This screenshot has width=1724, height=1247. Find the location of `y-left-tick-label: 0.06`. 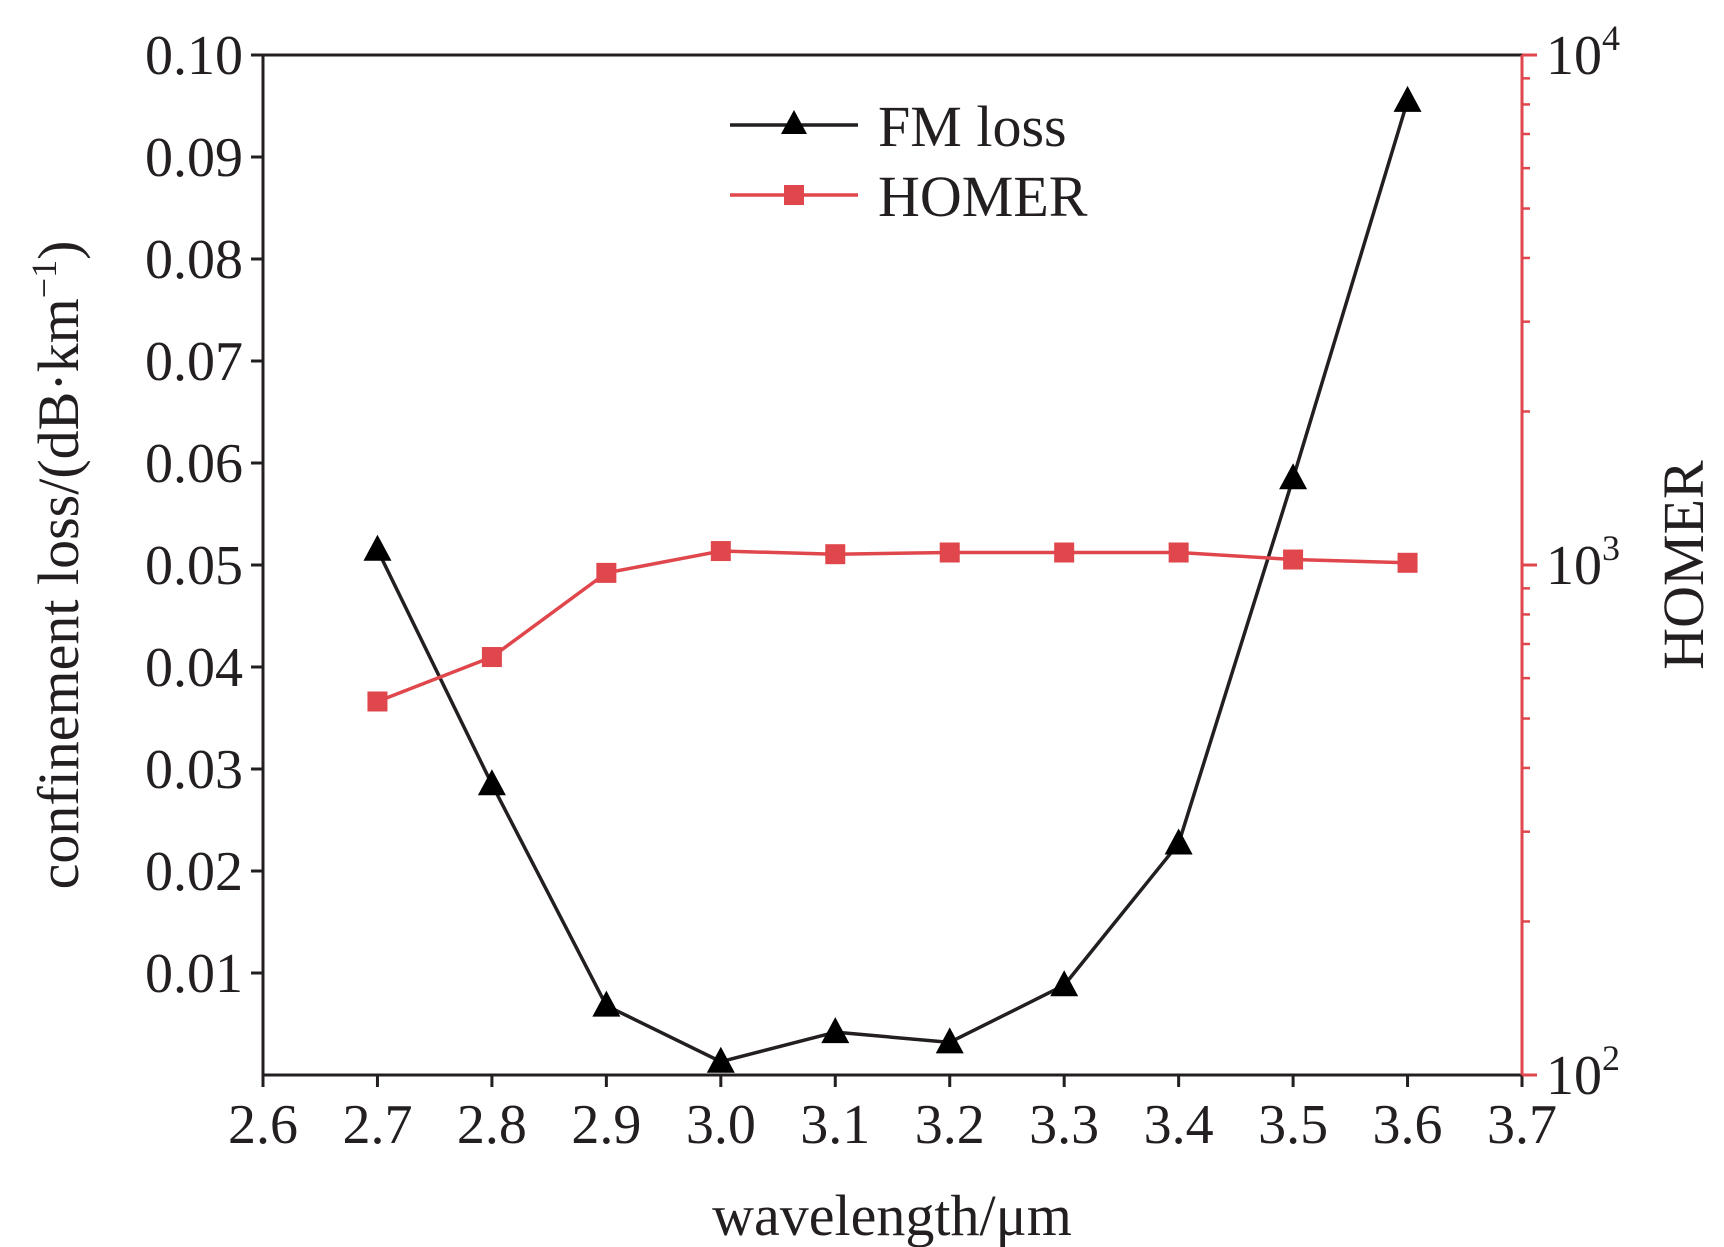

y-left-tick-label: 0.06 is located at coordinates (194, 464).